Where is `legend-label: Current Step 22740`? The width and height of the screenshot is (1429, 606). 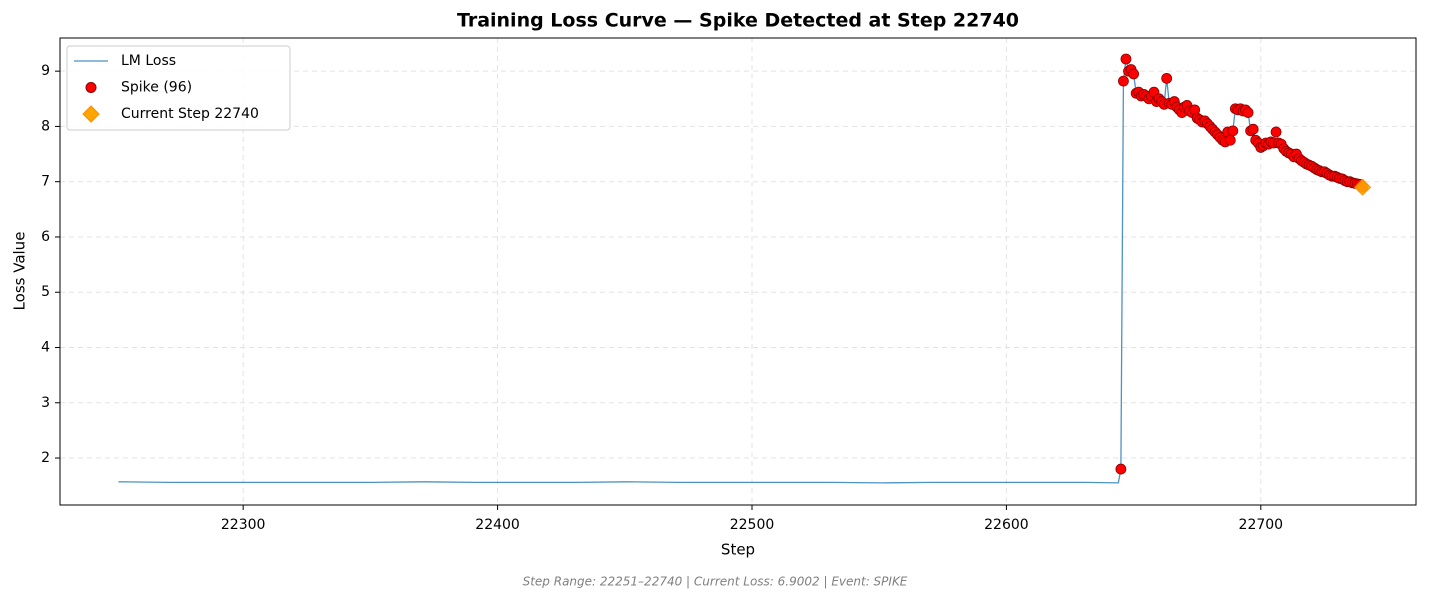
legend-label: Current Step 22740 is located at coordinates (190, 114).